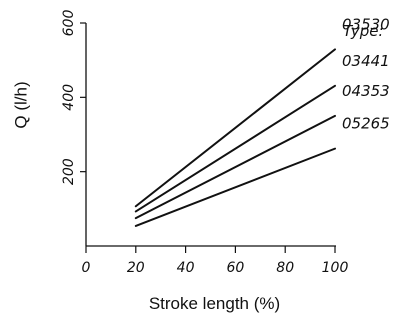  I want to click on series-label-03530: 03530, so click(366, 24).